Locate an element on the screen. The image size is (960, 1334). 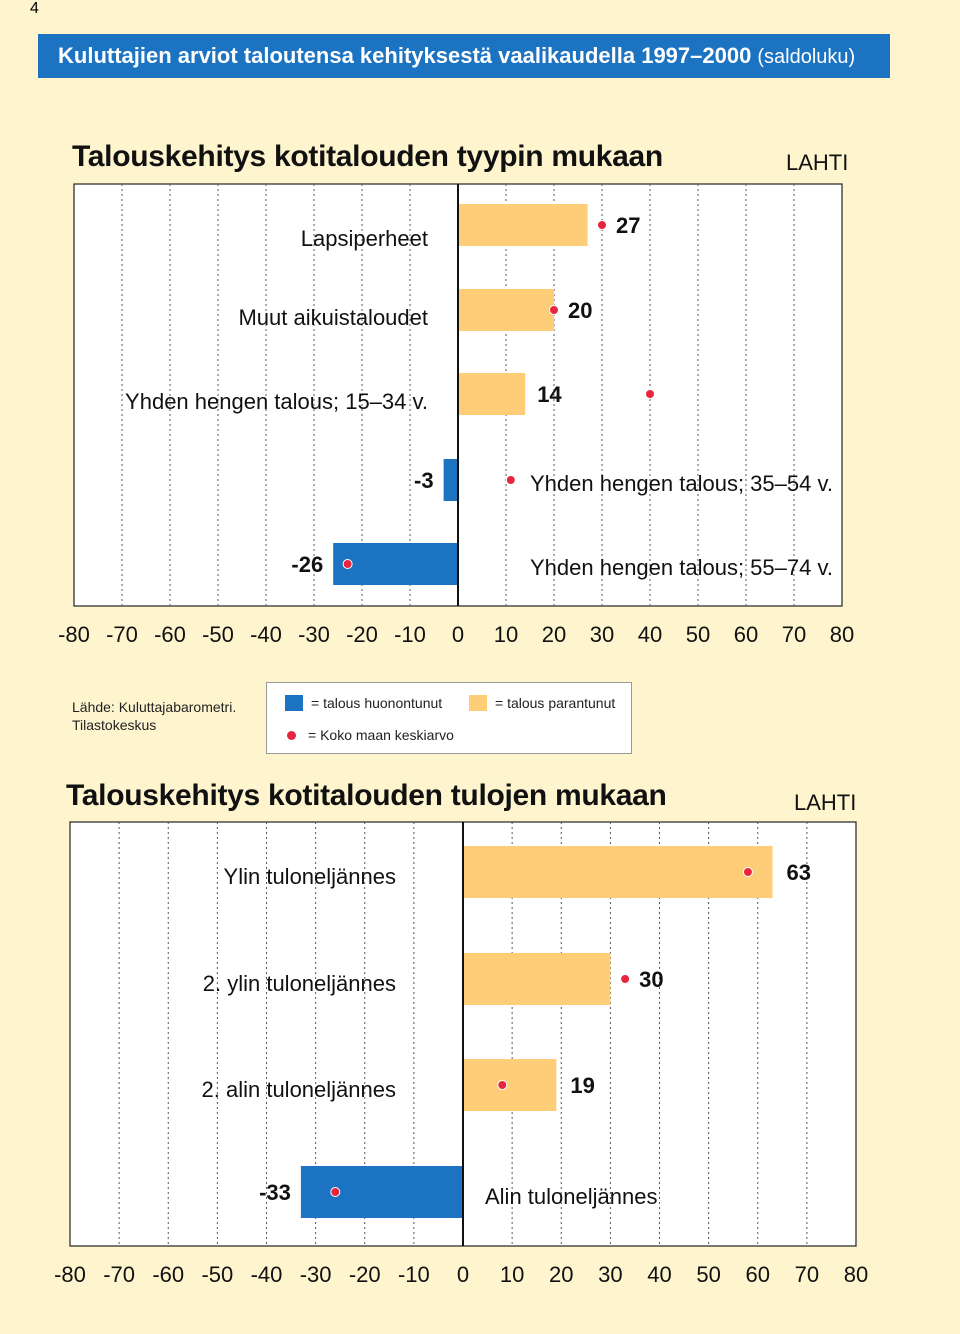
legend-source: Lähde: Kuluttajabarometri. Tilastokeskus is located at coordinates (154, 716).